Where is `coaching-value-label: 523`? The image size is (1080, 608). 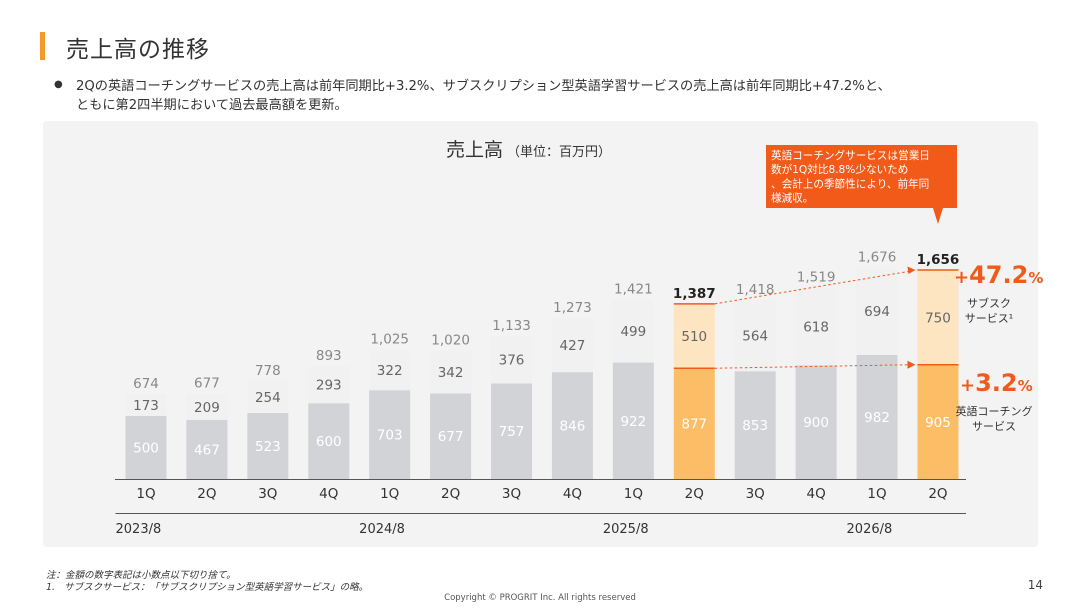
coaching-value-label: 523 is located at coordinates (268, 447).